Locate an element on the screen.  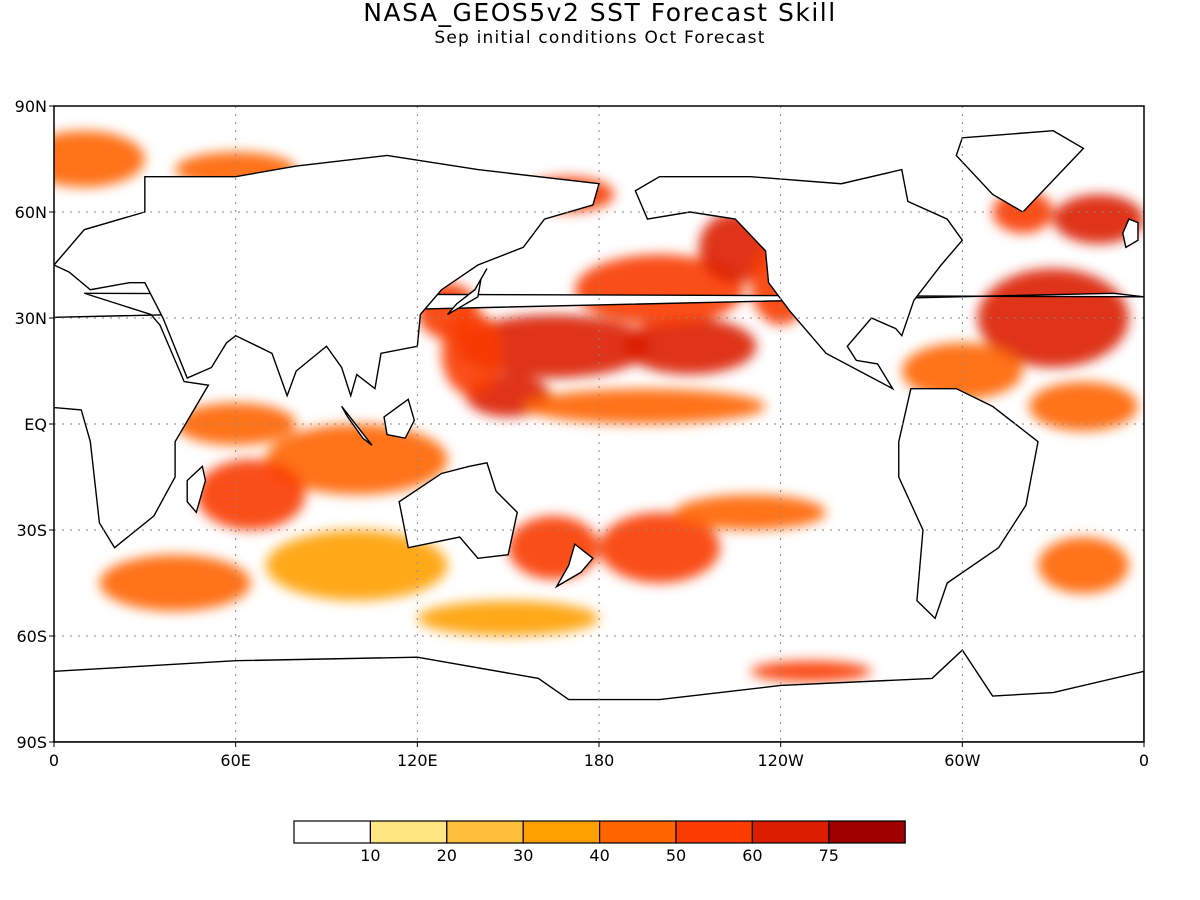
longitude-tick-label: 120W is located at coordinates (780, 760).